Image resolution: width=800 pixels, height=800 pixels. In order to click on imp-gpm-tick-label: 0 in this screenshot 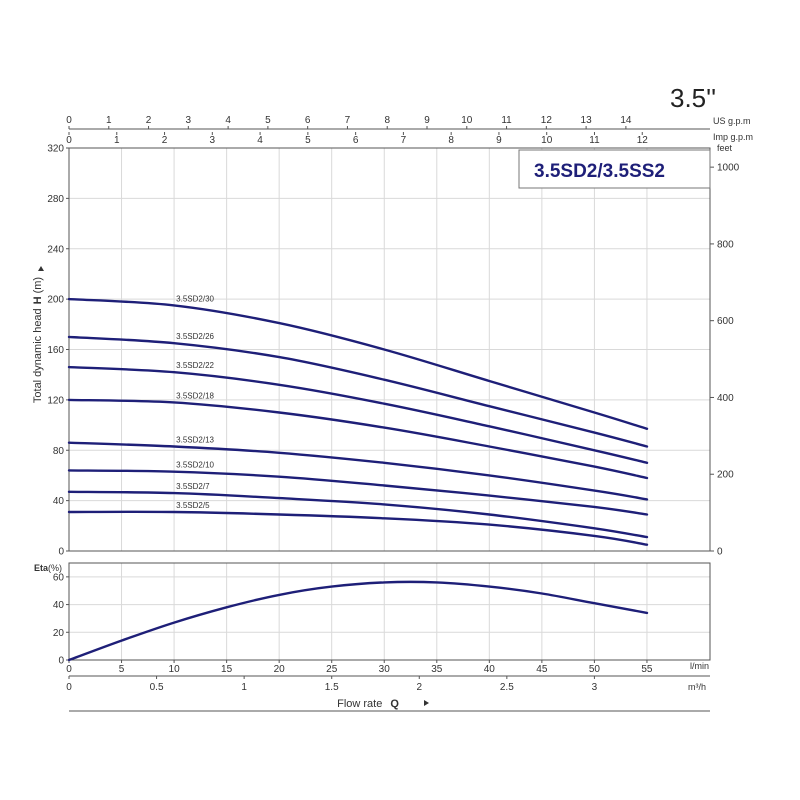, I will do `click(69, 140)`.